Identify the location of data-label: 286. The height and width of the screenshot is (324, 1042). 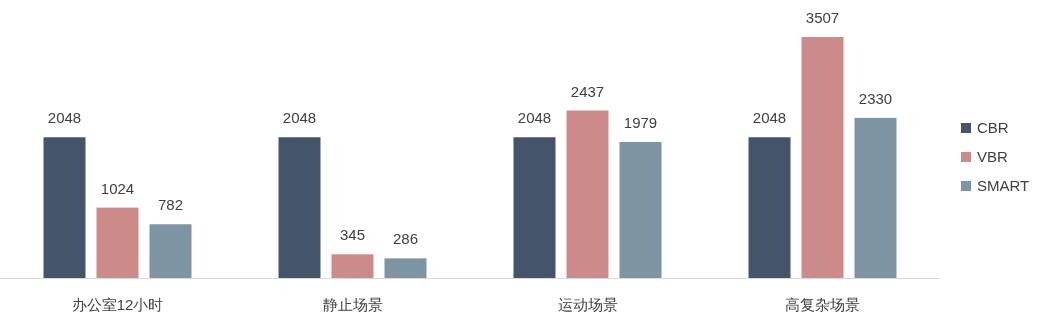
(405, 239).